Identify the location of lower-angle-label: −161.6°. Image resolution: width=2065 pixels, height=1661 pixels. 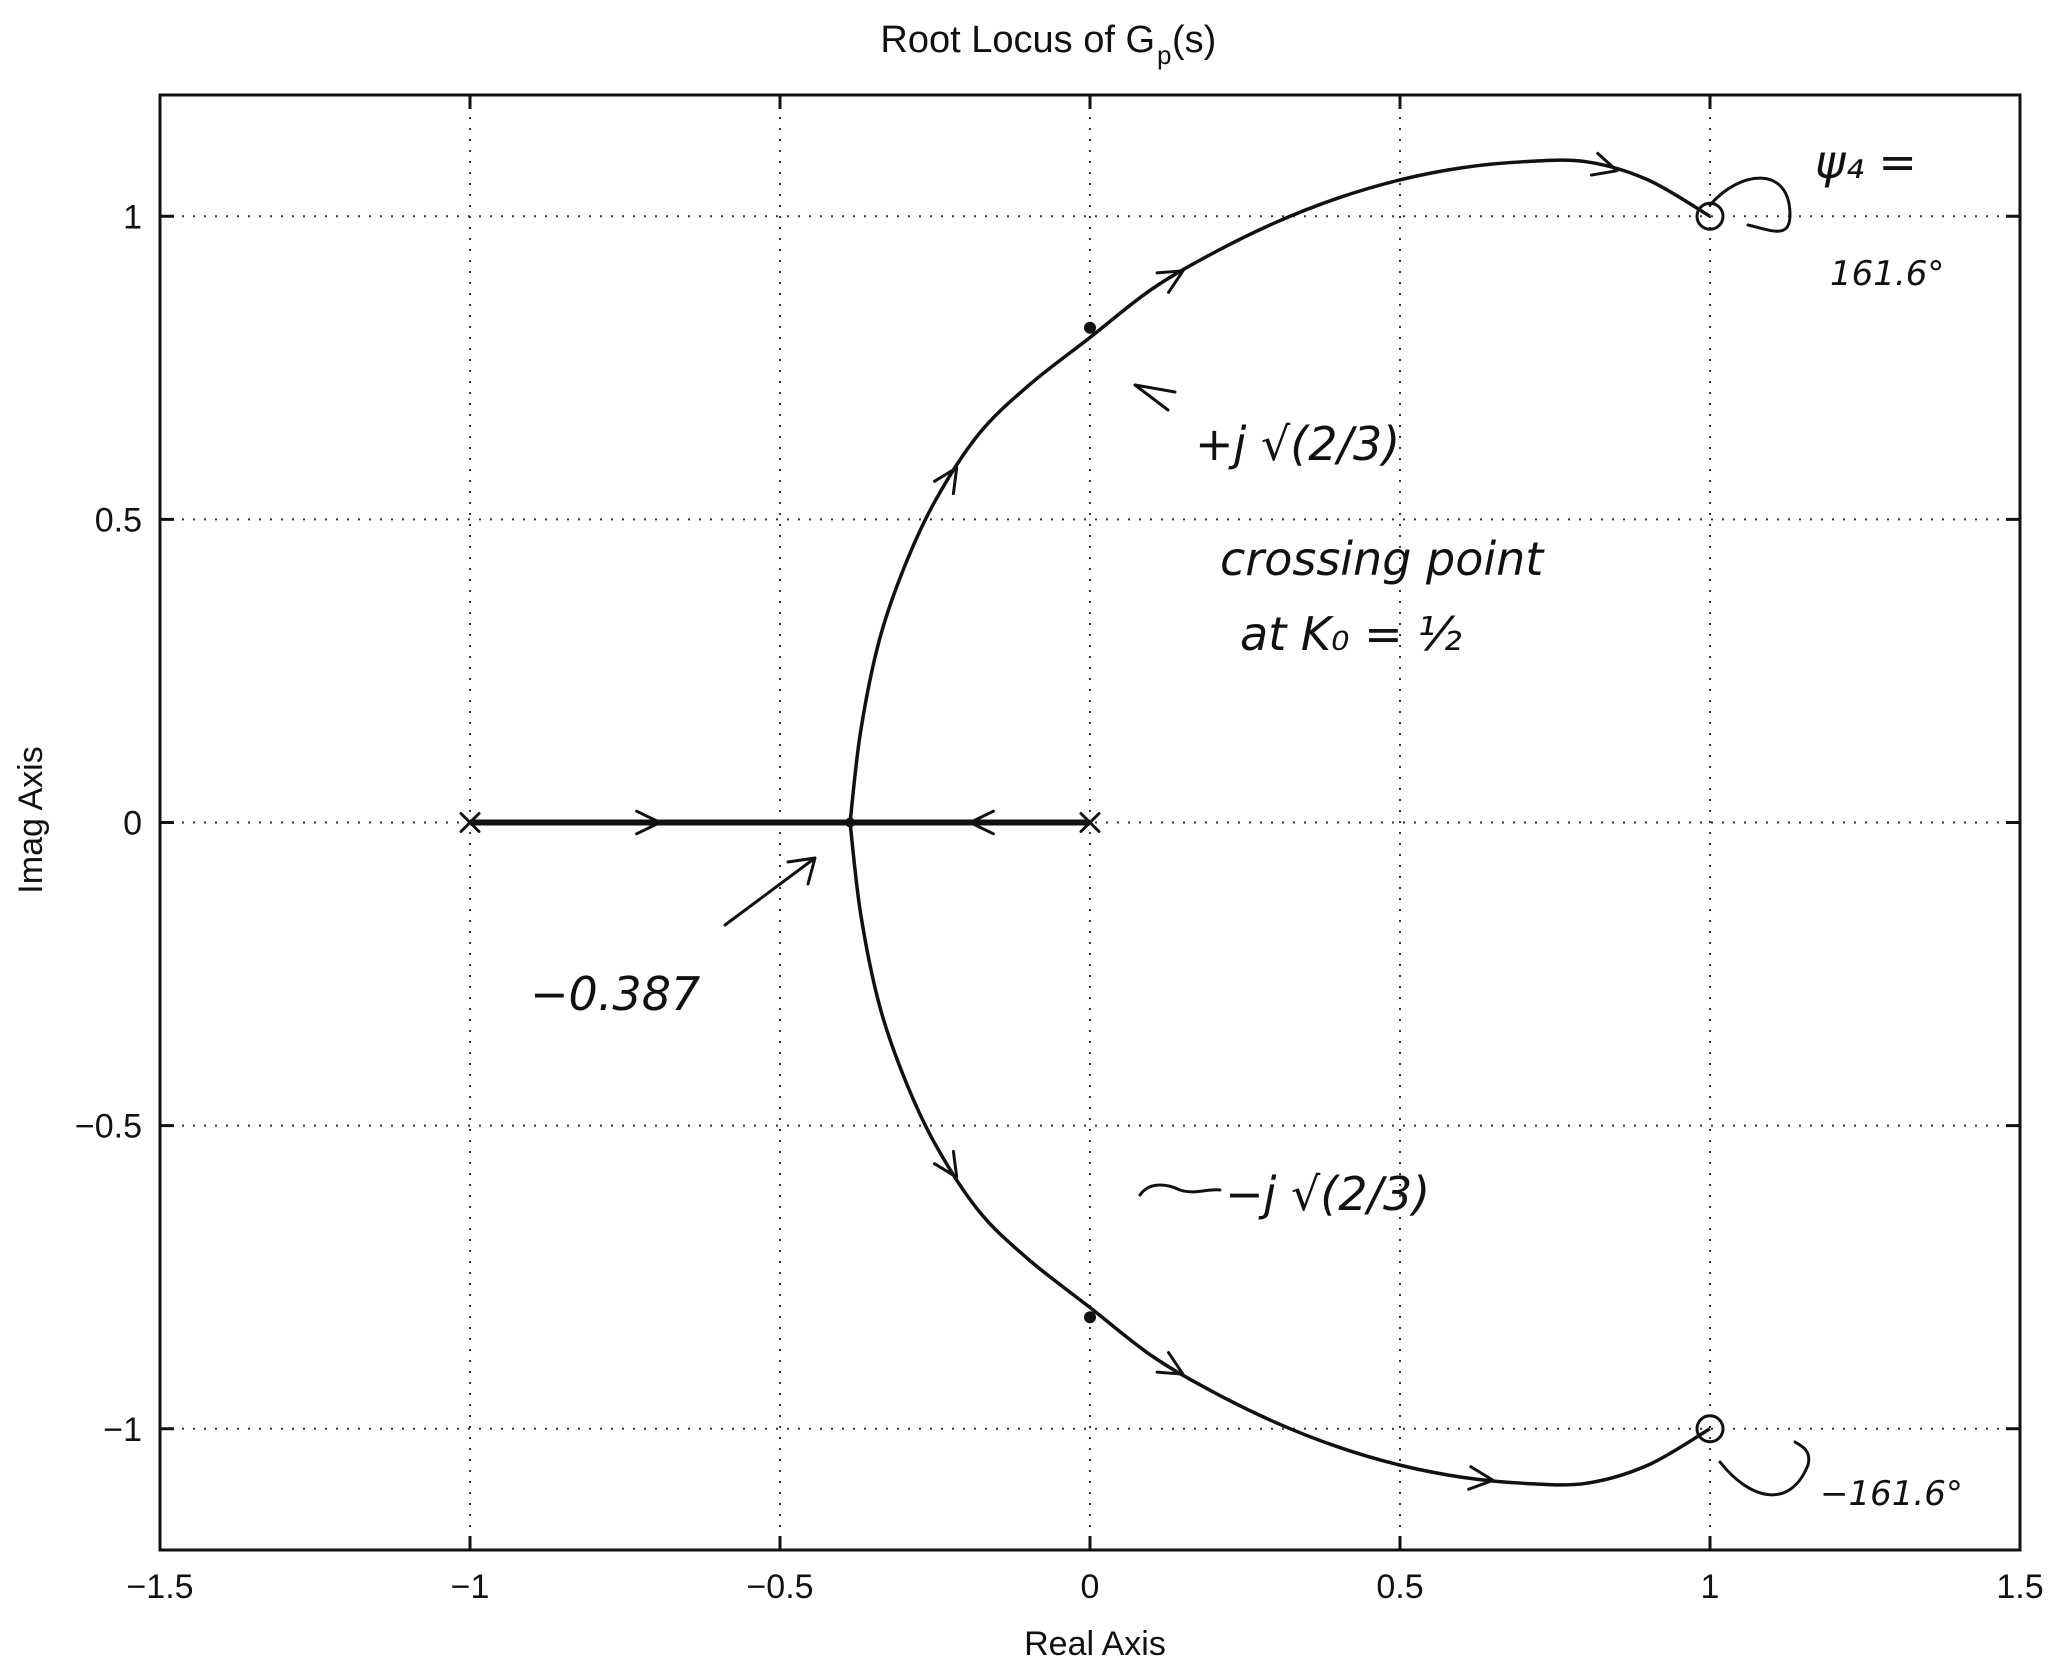
(1891, 1494).